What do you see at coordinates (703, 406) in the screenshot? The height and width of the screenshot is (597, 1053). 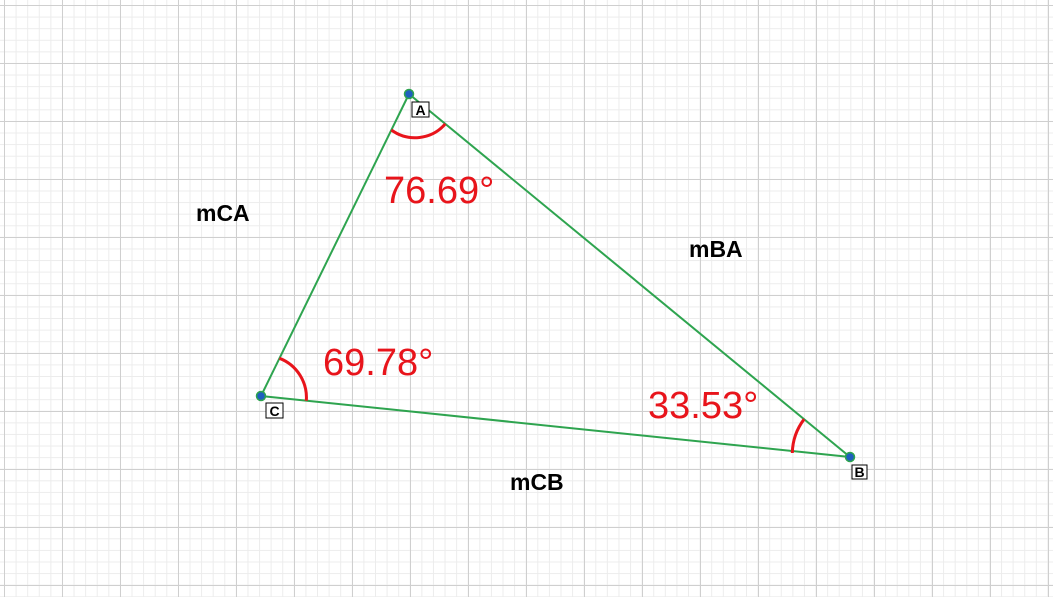 I see `angle-label-b: 33.53°` at bounding box center [703, 406].